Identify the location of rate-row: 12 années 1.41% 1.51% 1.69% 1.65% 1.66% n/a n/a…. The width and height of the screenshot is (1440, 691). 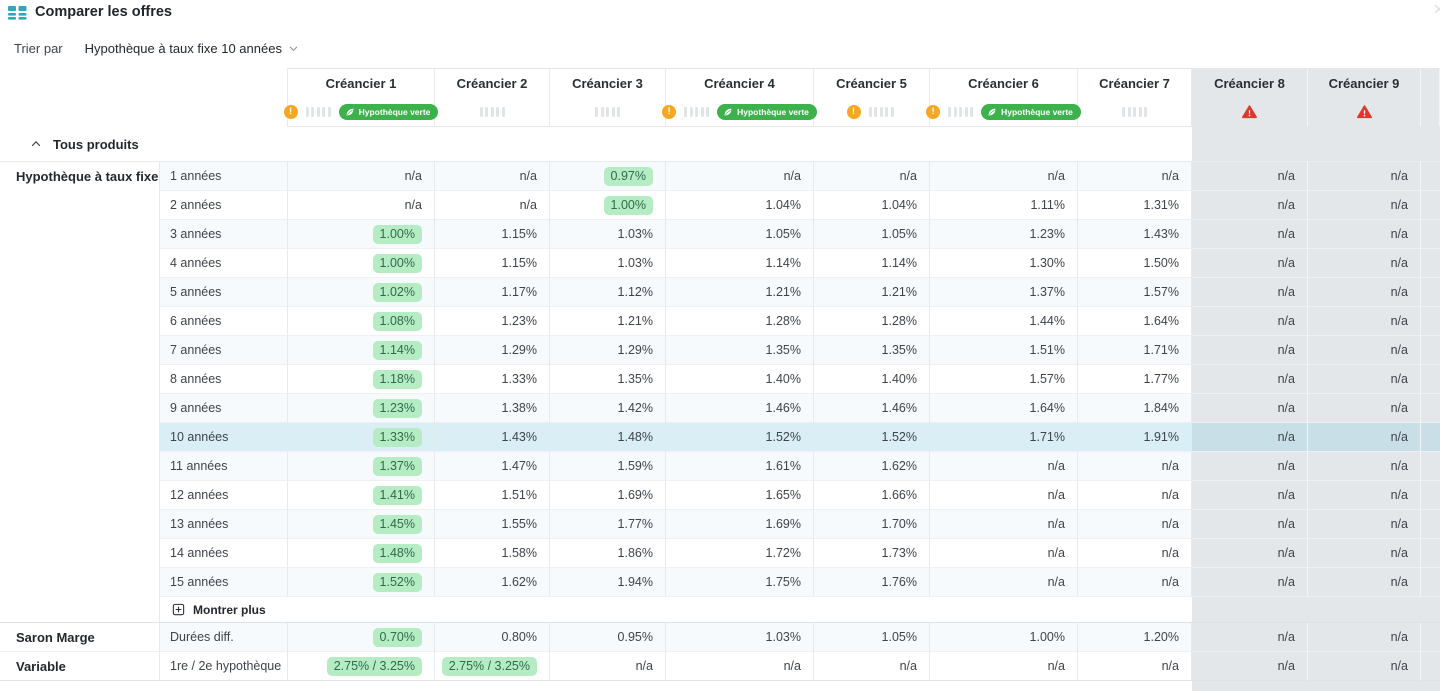
(720, 495).